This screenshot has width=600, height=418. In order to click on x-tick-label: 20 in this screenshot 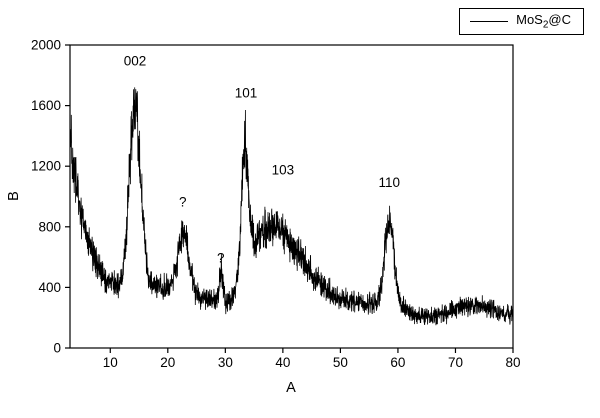, I will do `click(167, 362)`.